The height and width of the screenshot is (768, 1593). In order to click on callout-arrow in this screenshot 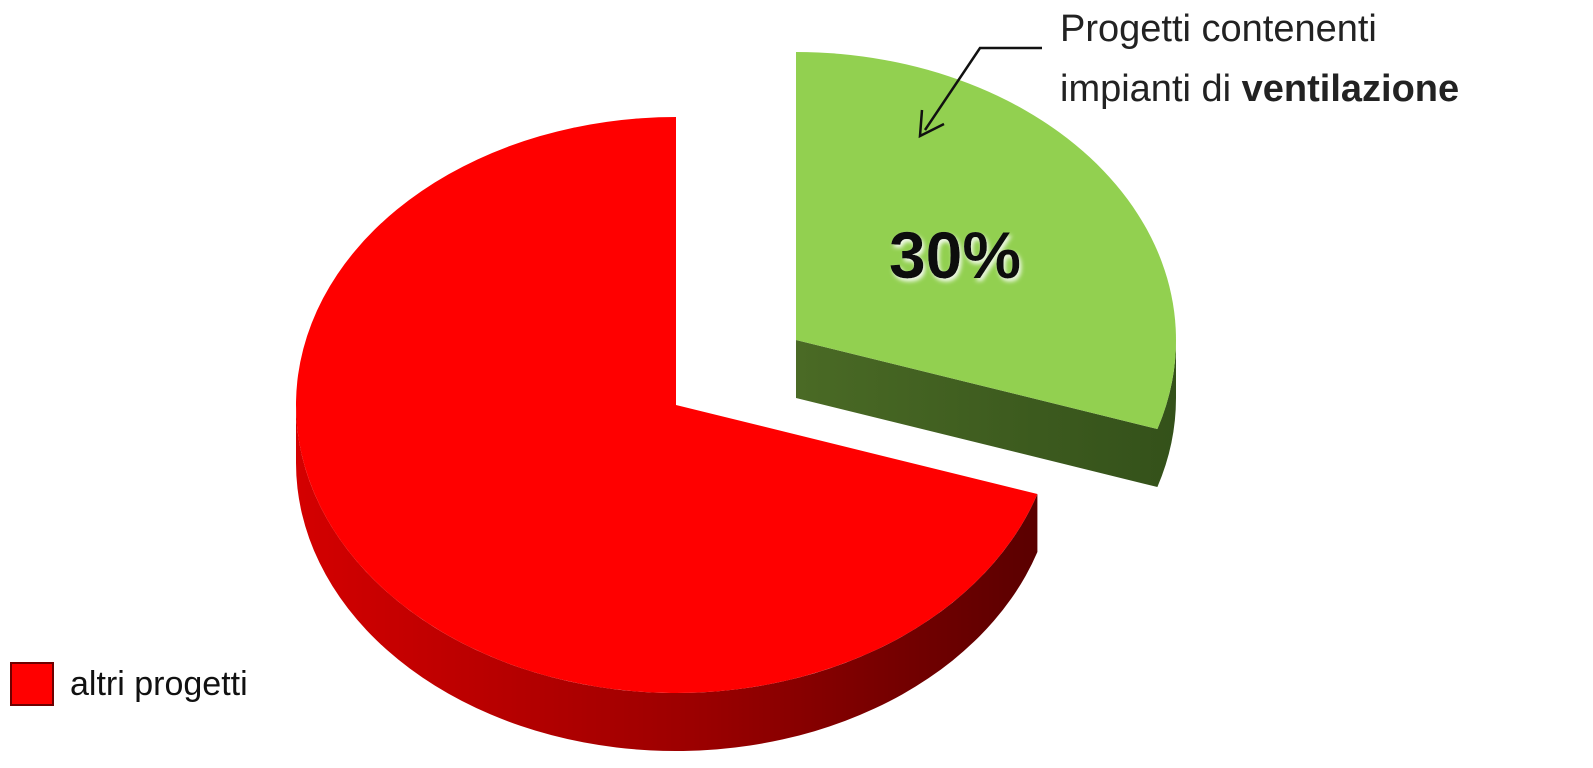, I will do `click(980, 92)`.